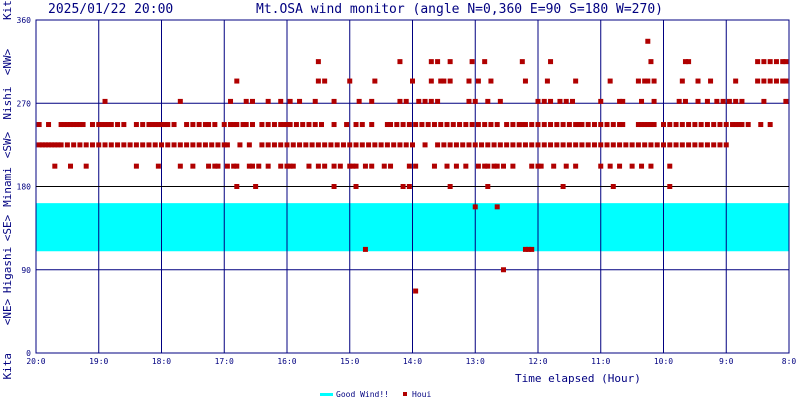  I want to click on timestamp: 2025/01/22 20:00, so click(110, 9).